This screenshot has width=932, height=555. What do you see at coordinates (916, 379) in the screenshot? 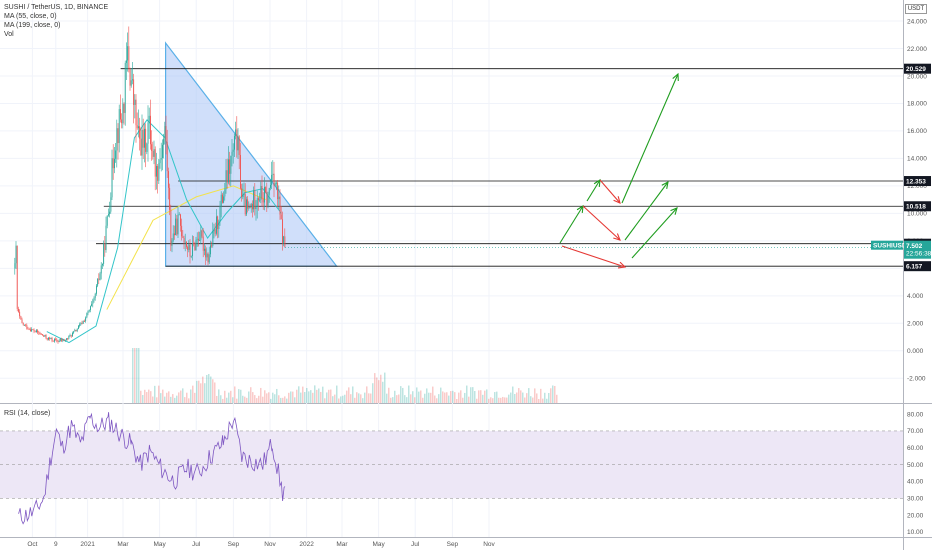
I see `price-axis-tick: -2.000` at bounding box center [916, 379].